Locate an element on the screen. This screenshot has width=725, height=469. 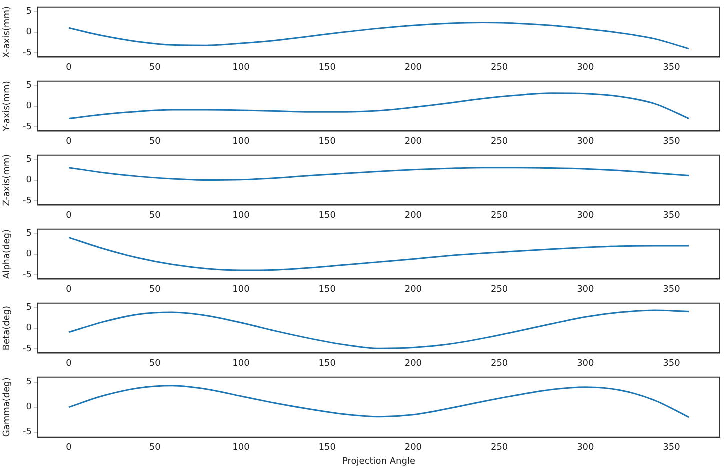
y-axis-title: Beta(deg) is located at coordinates (7, 328).